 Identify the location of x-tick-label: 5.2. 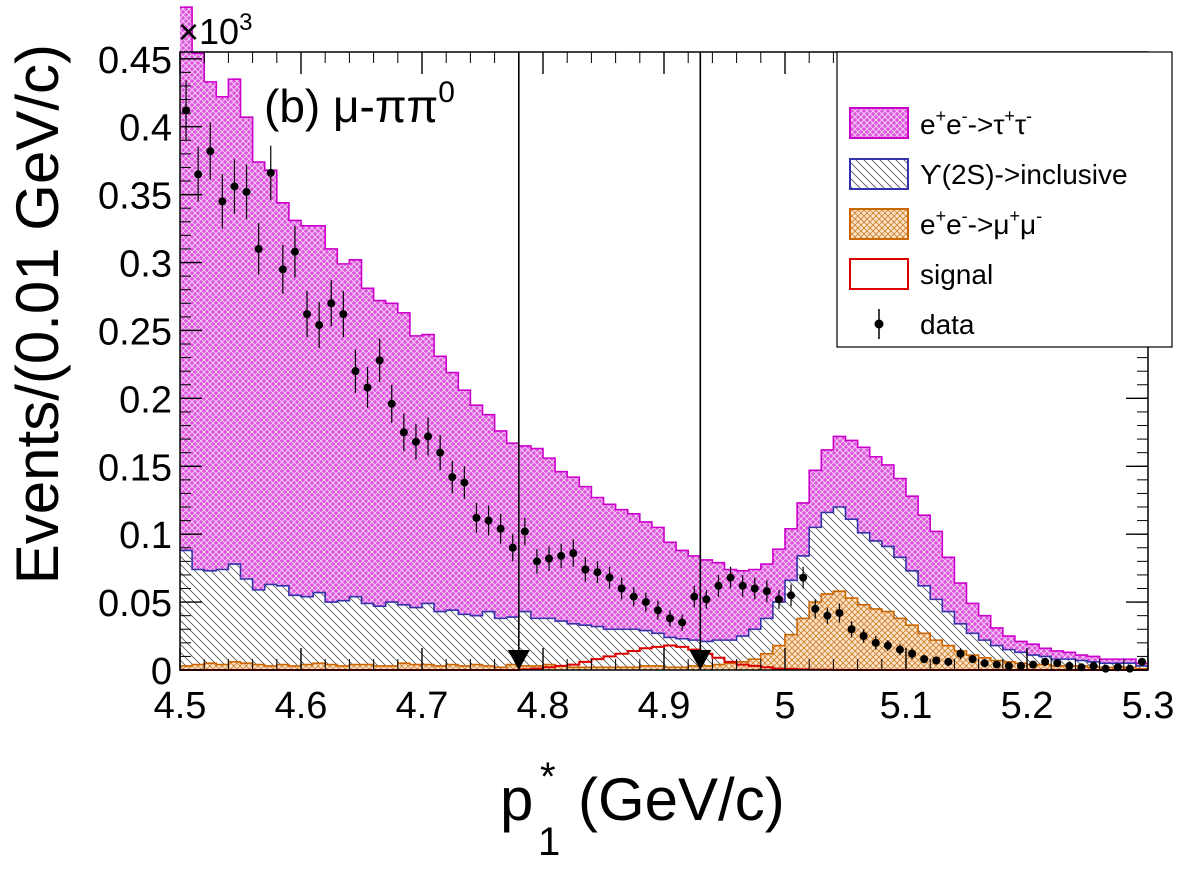
(1027, 706).